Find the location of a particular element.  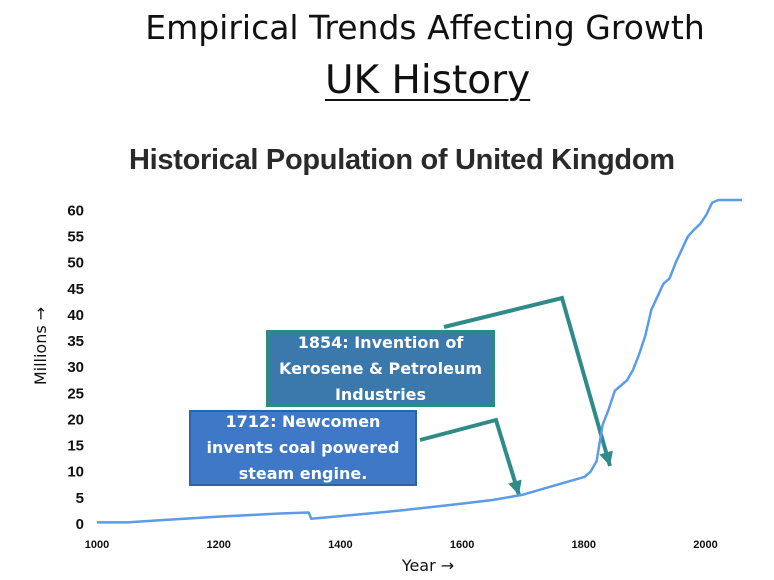

x-tick-label: 1200 is located at coordinates (218, 545).